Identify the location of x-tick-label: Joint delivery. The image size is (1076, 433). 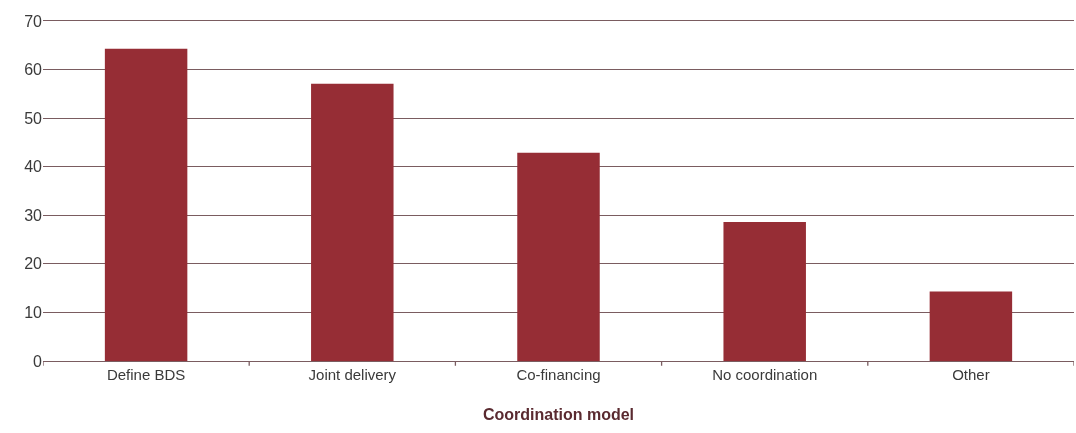
(352, 375).